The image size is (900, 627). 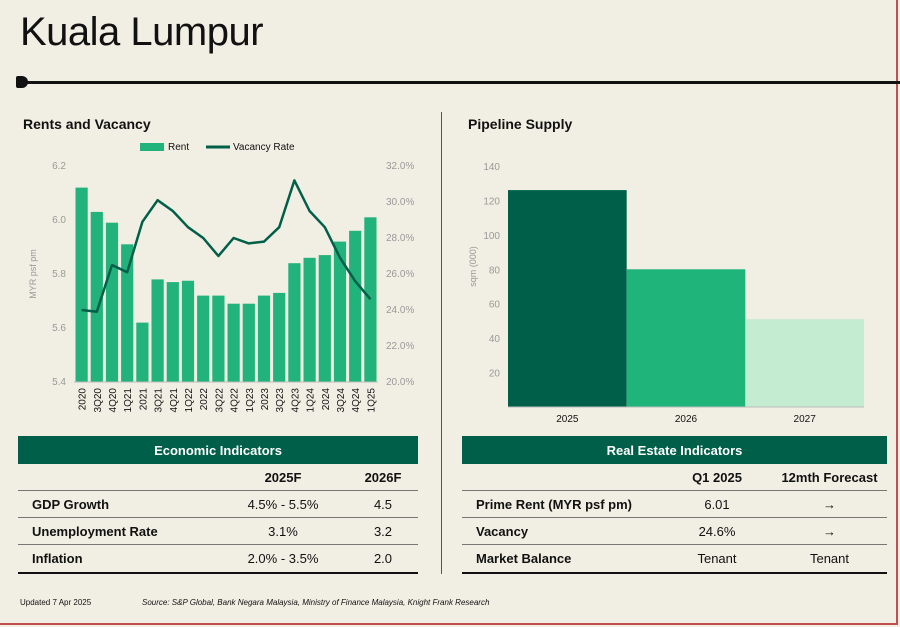 I want to click on x-tick-label: 3Q20, so click(x=98, y=400).